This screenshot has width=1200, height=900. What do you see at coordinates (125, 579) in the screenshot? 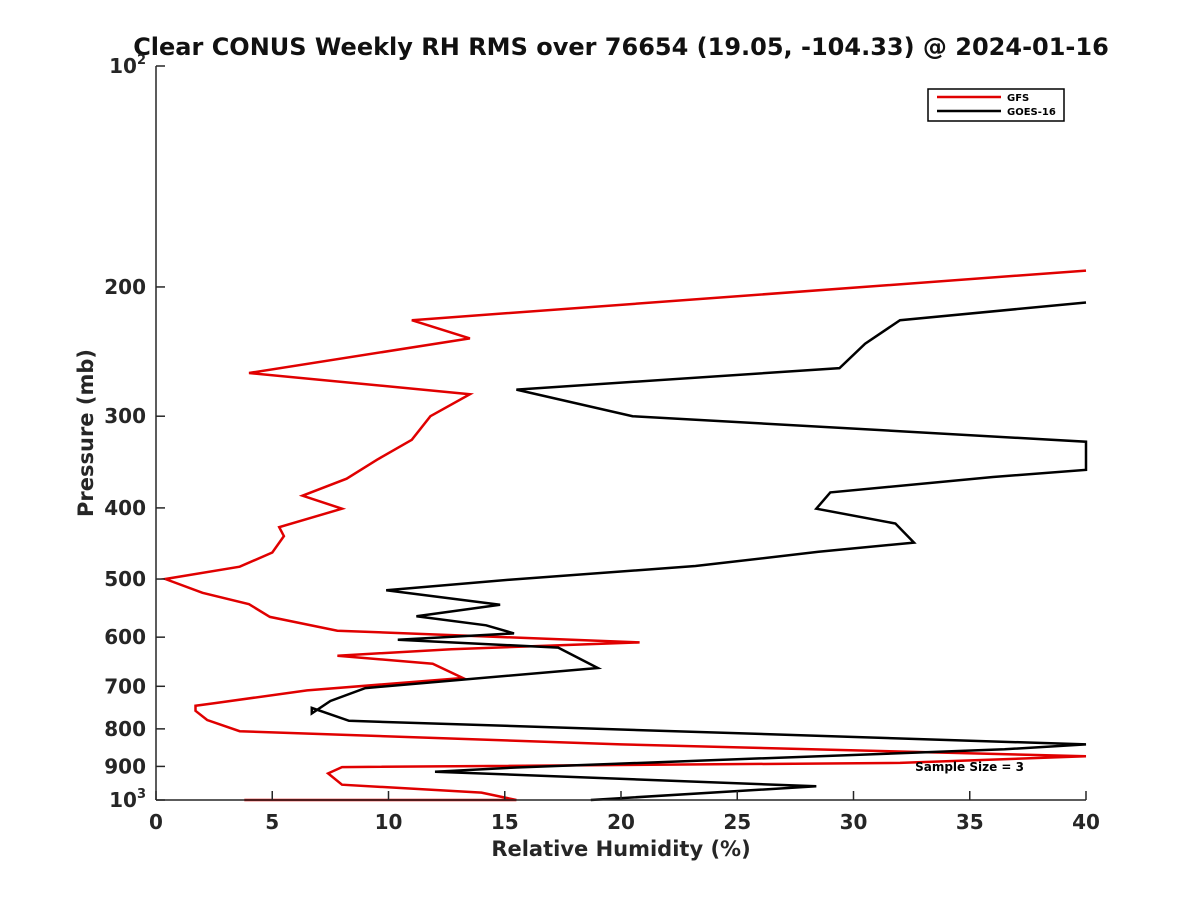
I see `y-tick-label: 500` at bounding box center [125, 579].